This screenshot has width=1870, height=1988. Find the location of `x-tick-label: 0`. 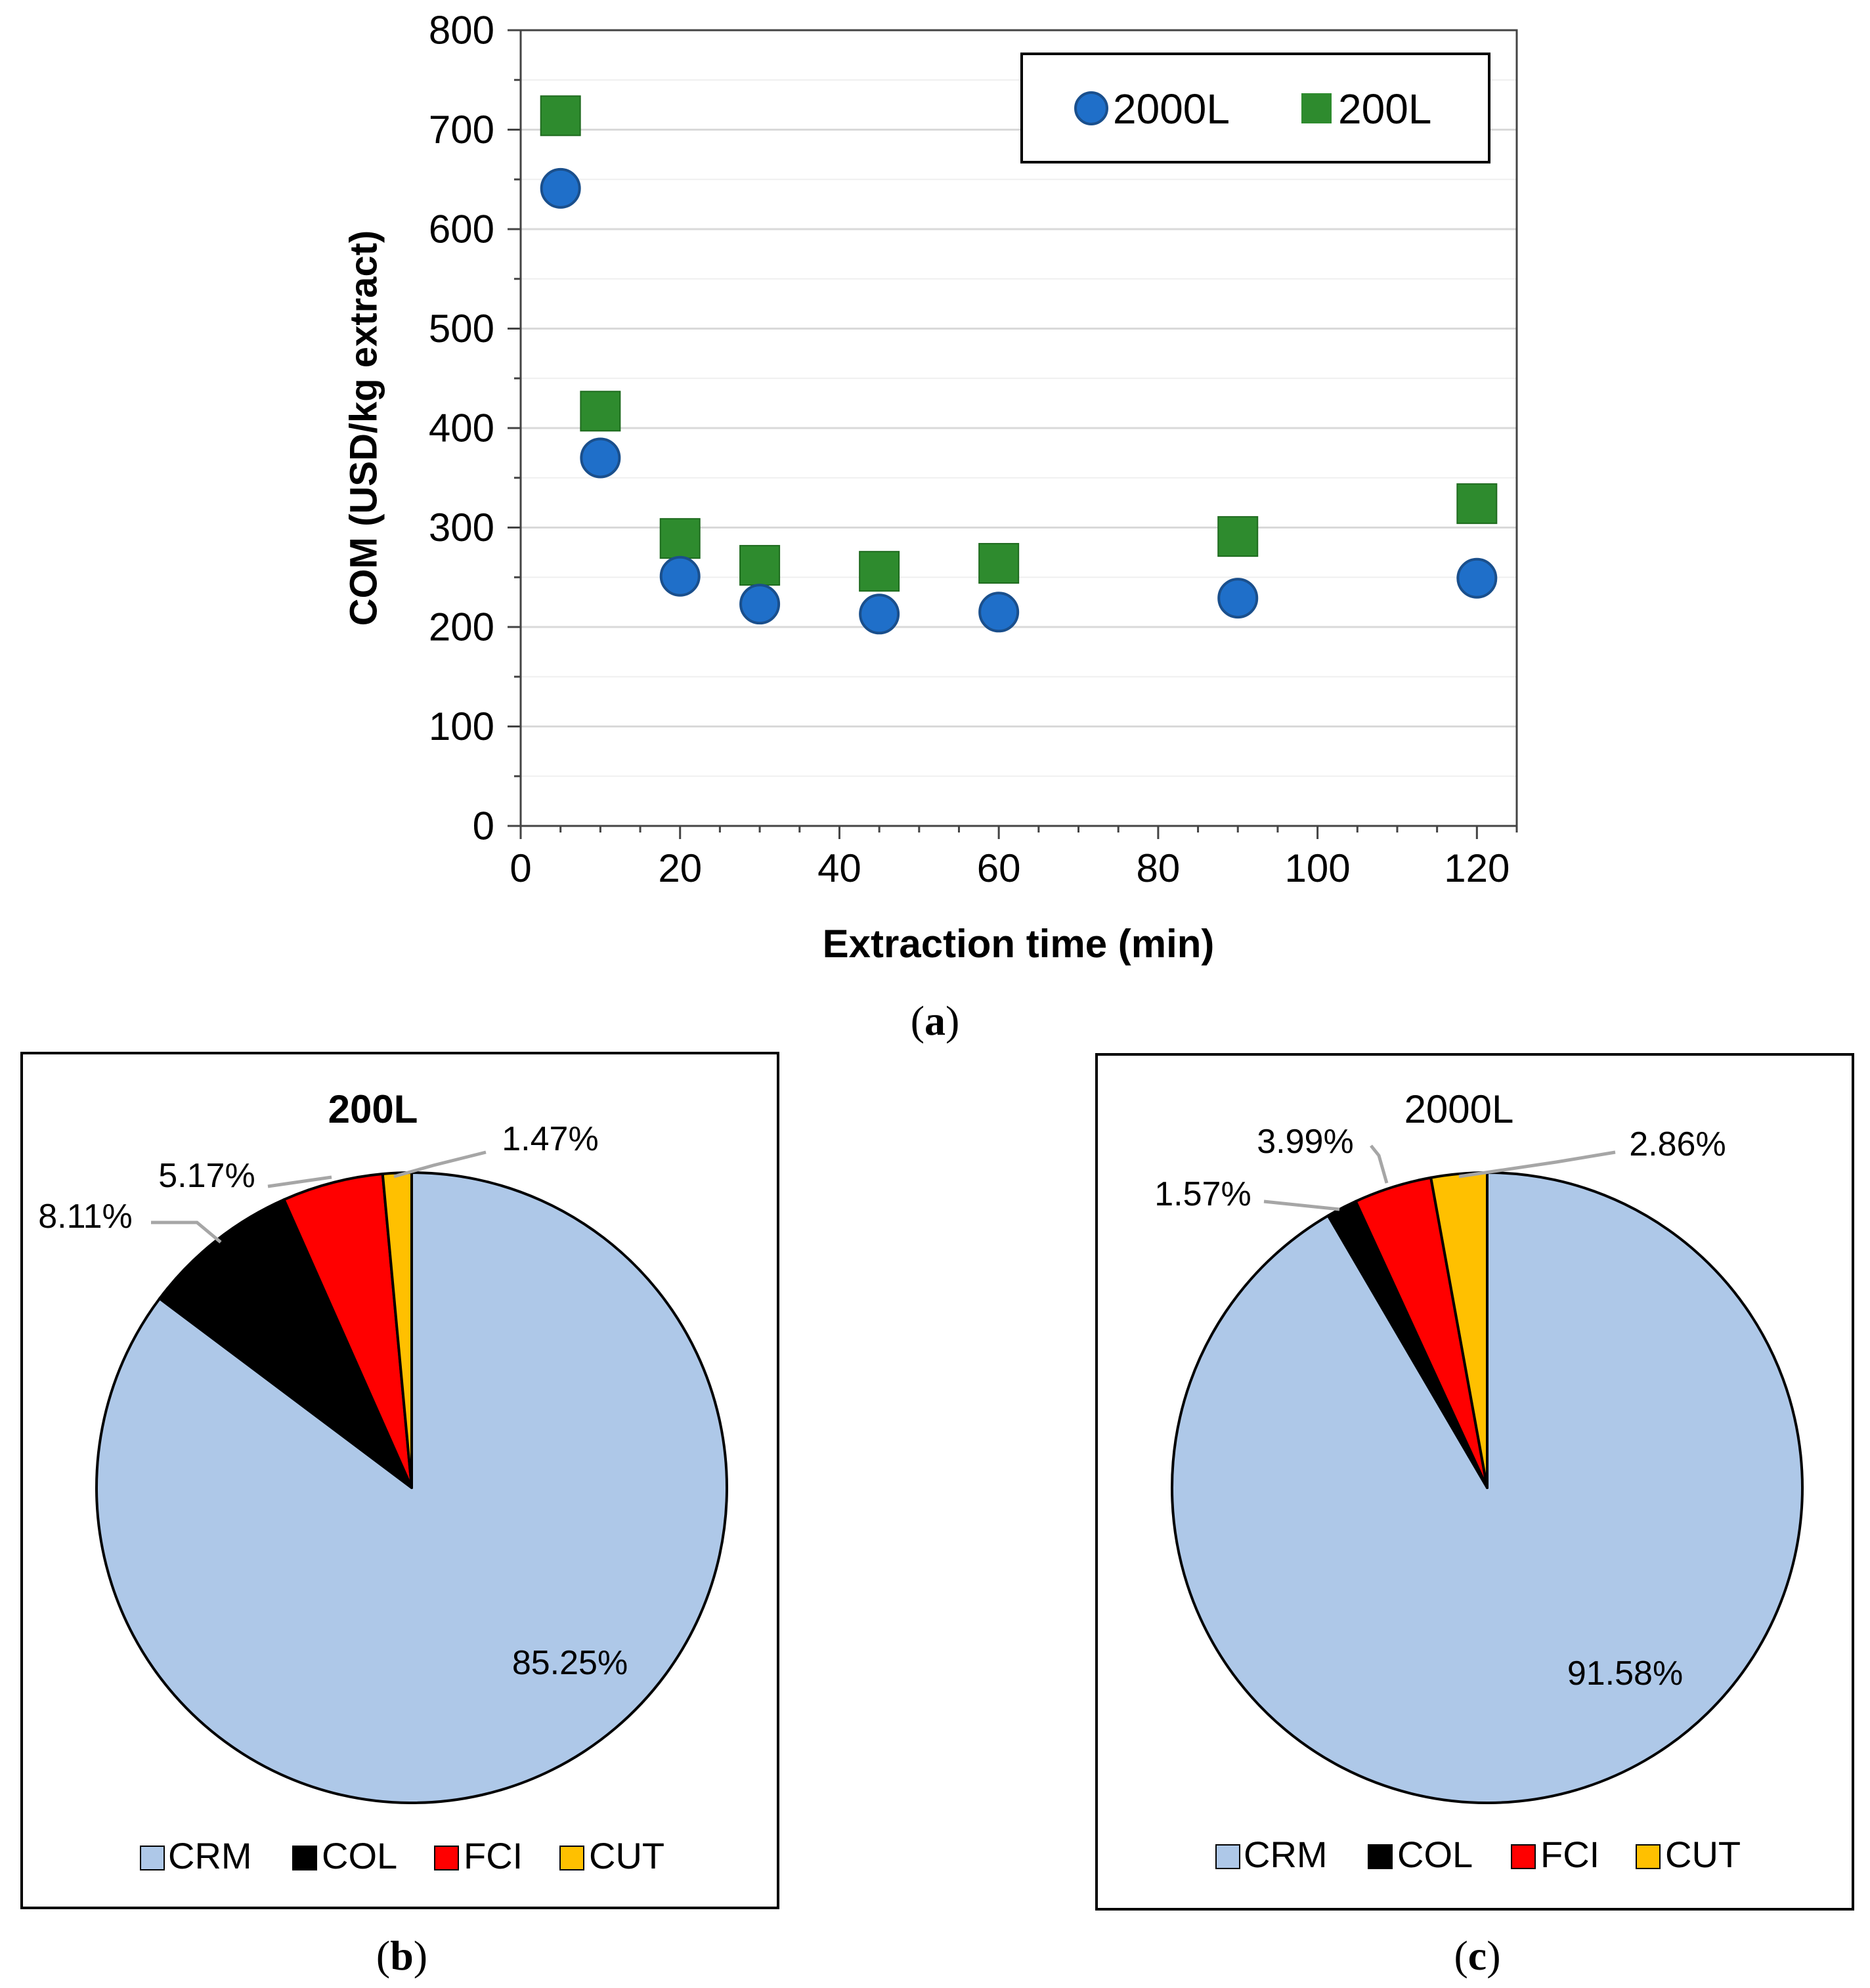

x-tick-label: 0 is located at coordinates (520, 868).